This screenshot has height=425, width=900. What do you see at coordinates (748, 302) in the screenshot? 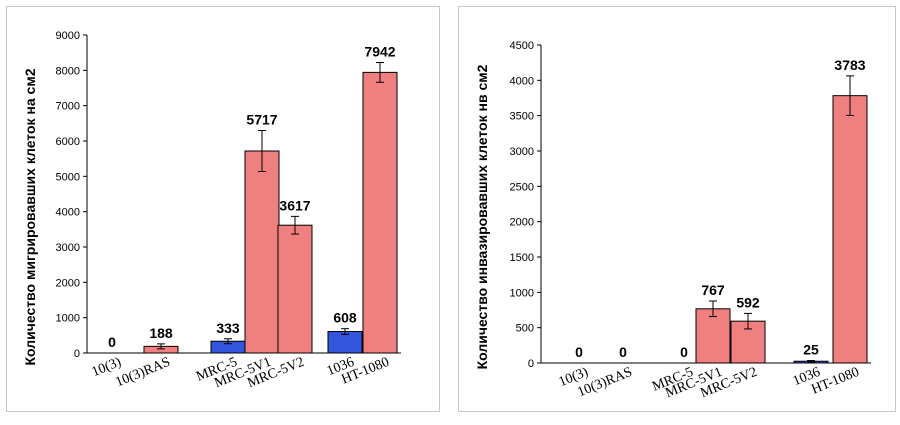
I see `data-label: 592` at bounding box center [748, 302].